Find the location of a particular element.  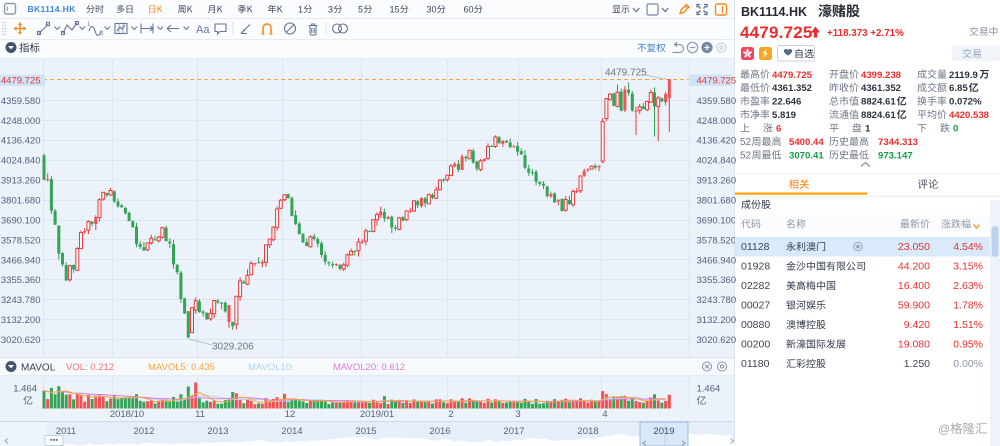

svg-text: 30 is located at coordinates (431, 9).